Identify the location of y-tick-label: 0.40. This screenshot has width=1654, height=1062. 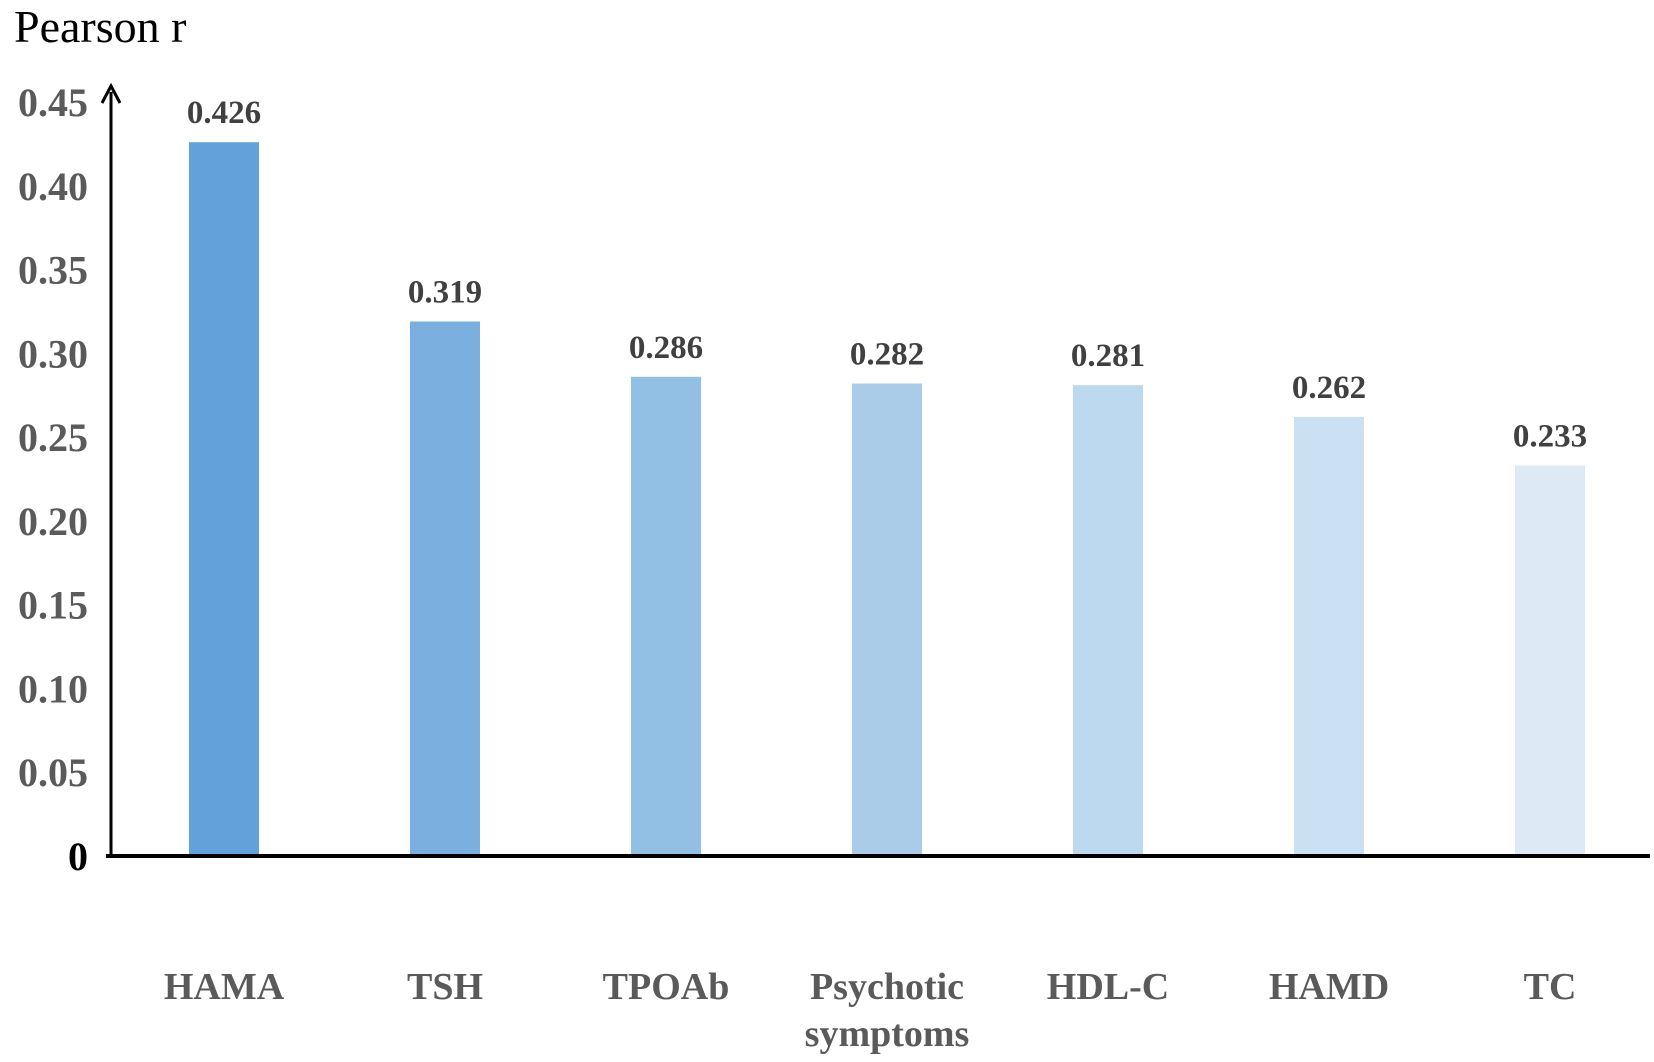
(53, 186).